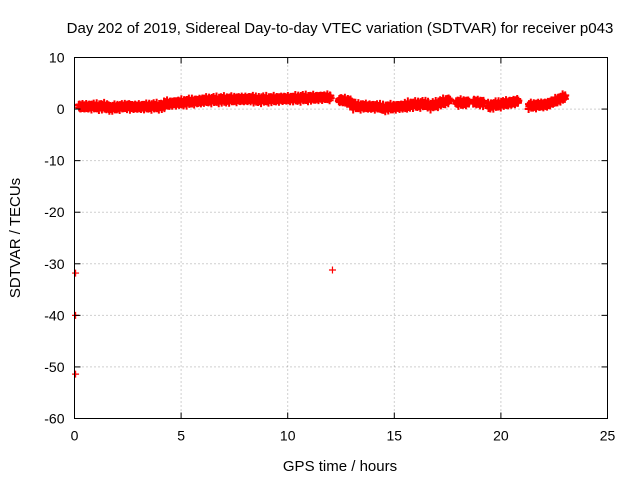 The height and width of the screenshot is (480, 640). Describe the element at coordinates (332, 270) in the screenshot. I see `outlier-point` at that location.